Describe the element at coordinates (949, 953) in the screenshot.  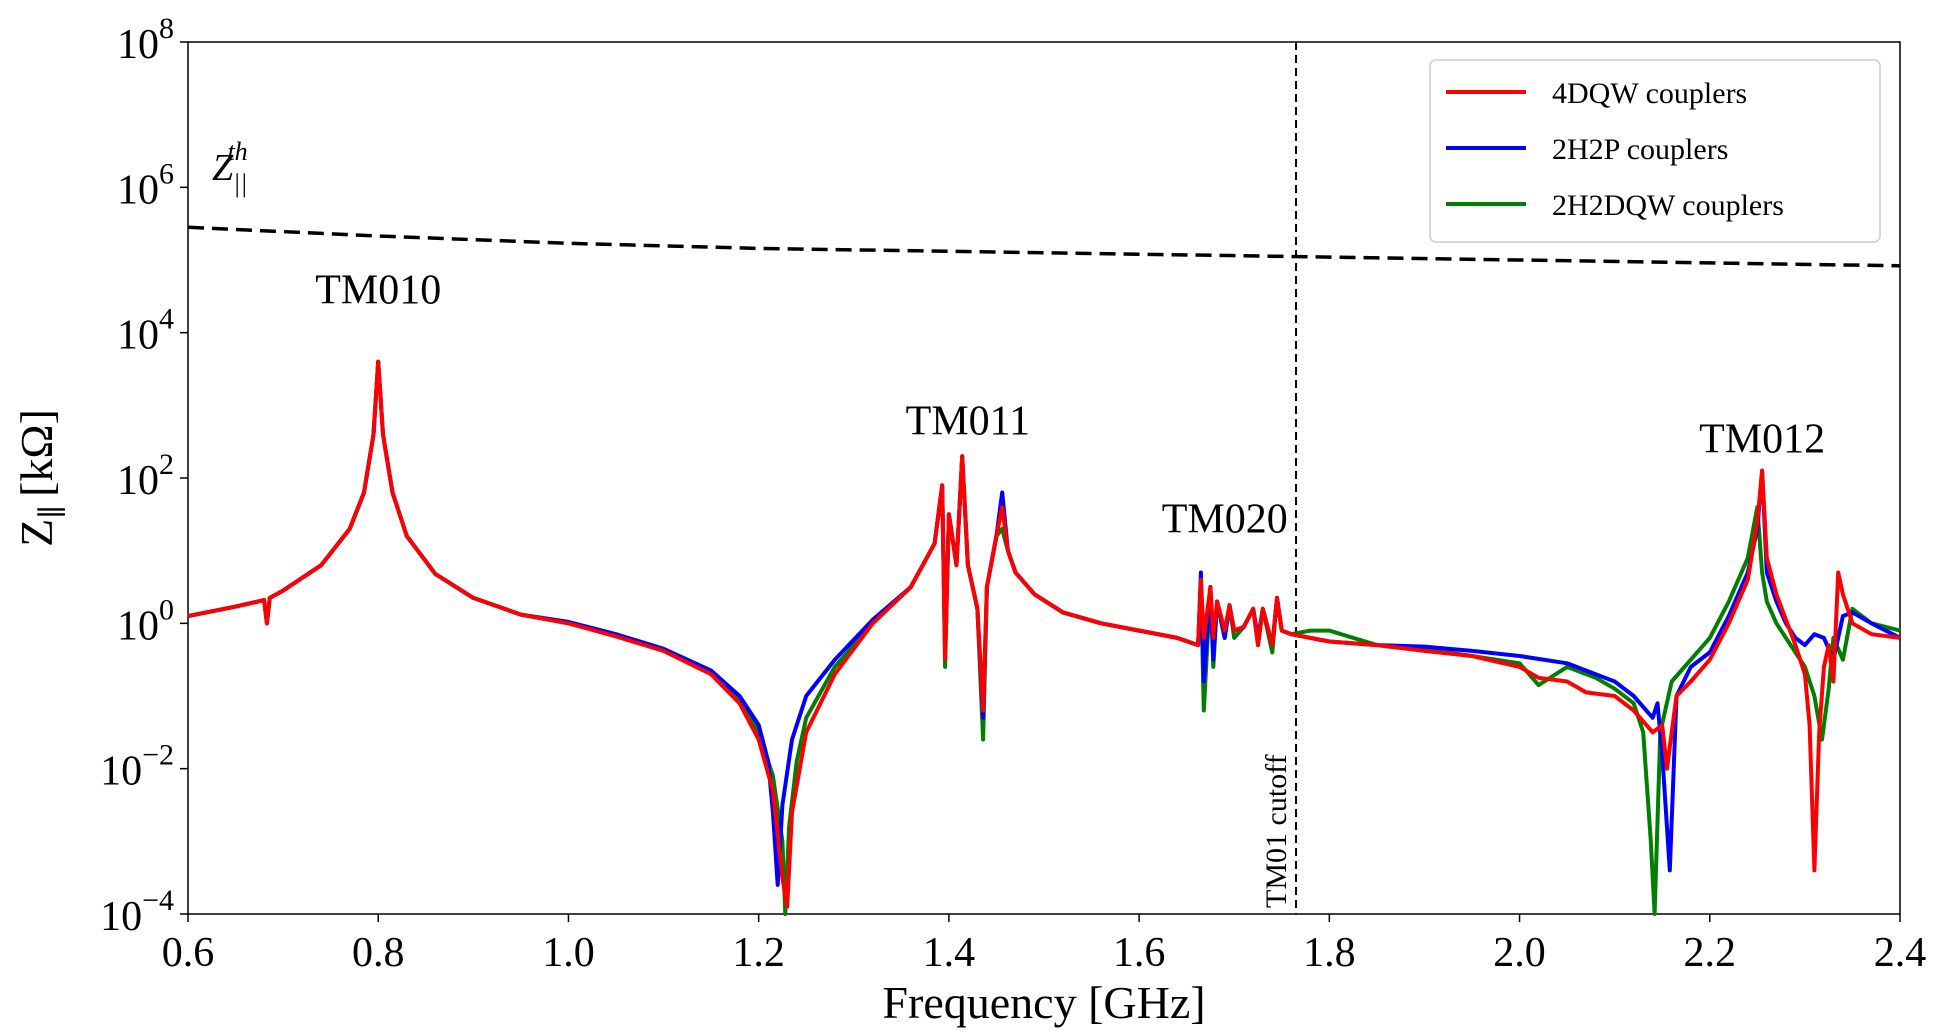
I see `x-tick-label: 1.4` at that location.